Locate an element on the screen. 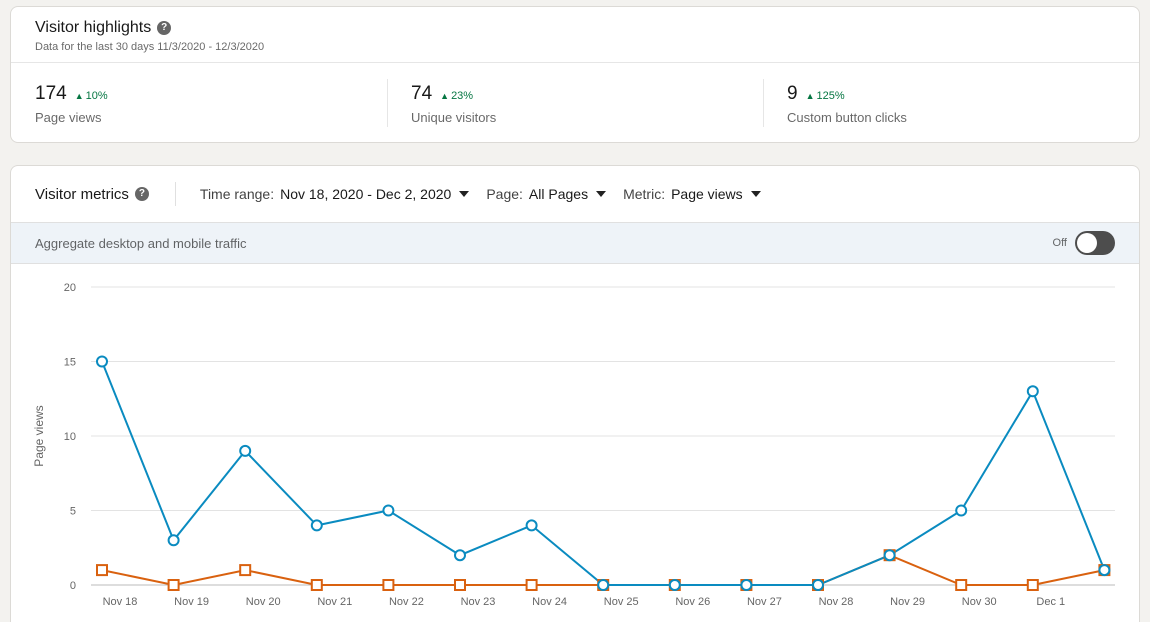 This screenshot has height=622, width=1150. y-tick-label: 10 is located at coordinates (70, 437).